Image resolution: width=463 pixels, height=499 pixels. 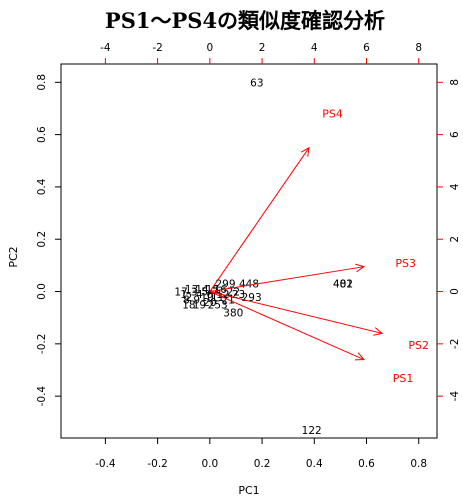 What do you see at coordinates (256, 83) in the screenshot?
I see `observation-label: 63` at bounding box center [256, 83].